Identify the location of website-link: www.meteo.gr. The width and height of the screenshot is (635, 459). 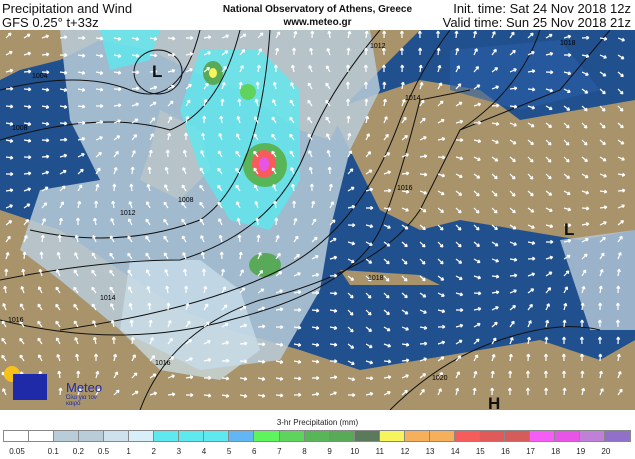
(317, 22).